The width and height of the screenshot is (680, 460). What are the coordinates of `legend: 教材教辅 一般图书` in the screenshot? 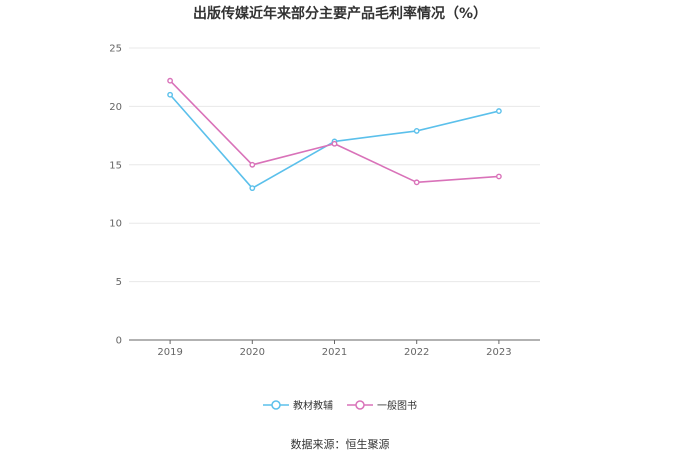 It's located at (340, 404).